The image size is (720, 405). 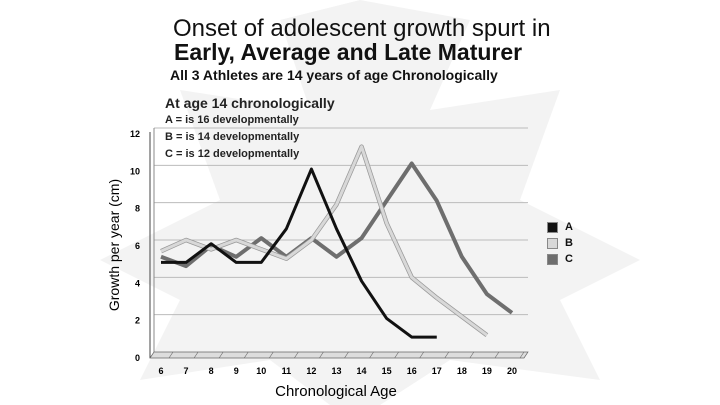 I want to click on x-tick-label: 15, so click(x=387, y=371).